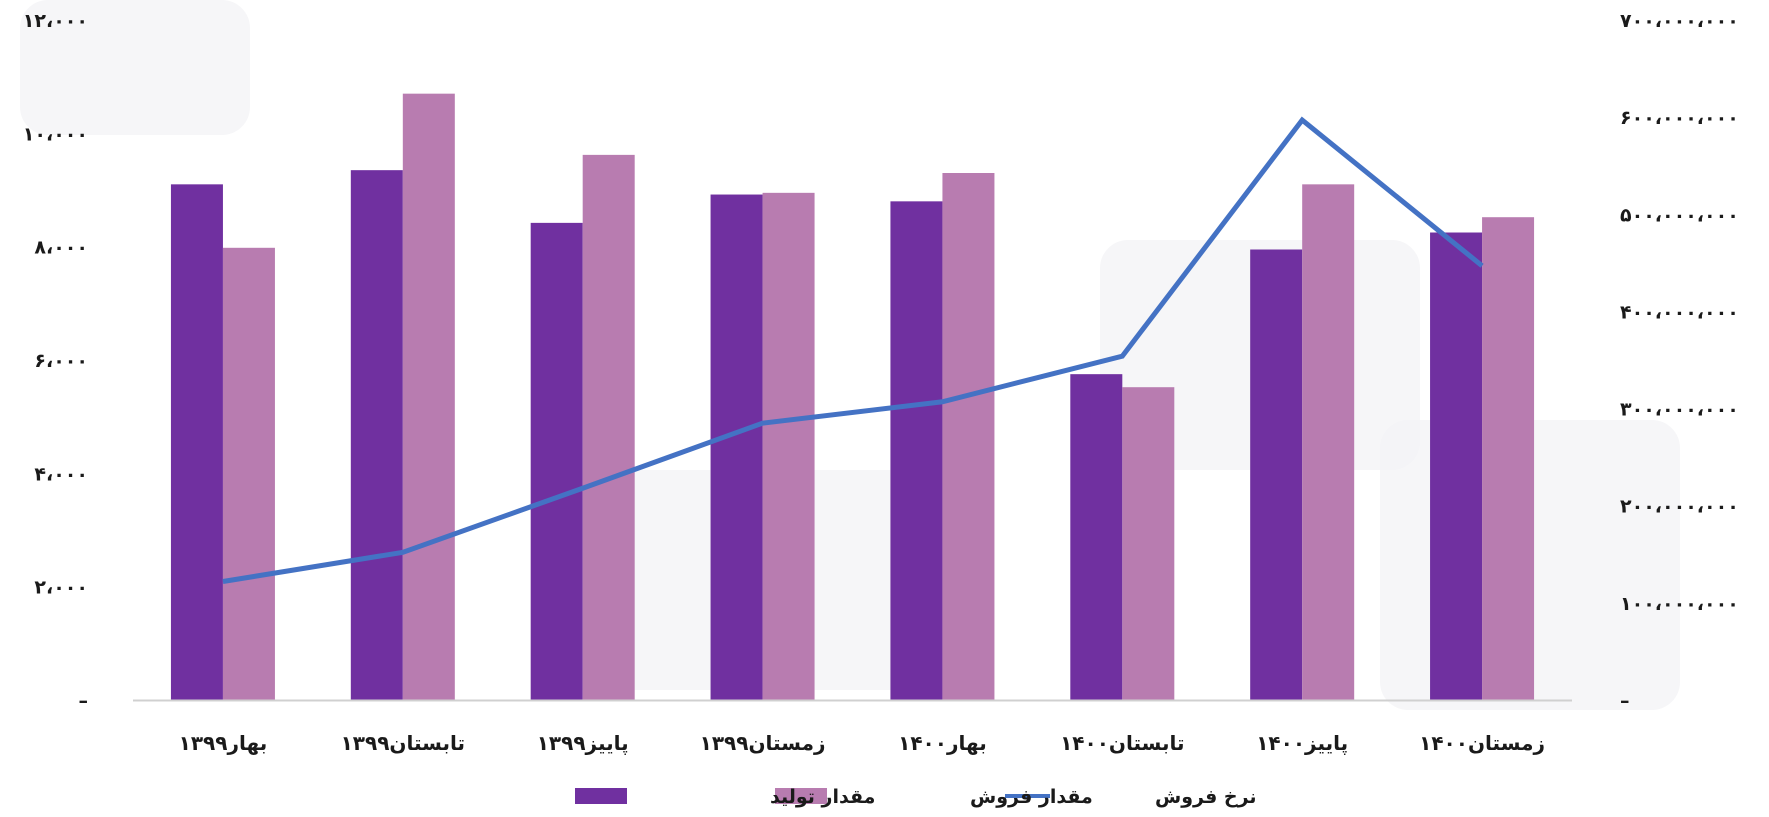  Describe the element at coordinates (583, 743) in the screenshot. I see `x-axis-category-label: پاییز۱۳۹۹` at that location.